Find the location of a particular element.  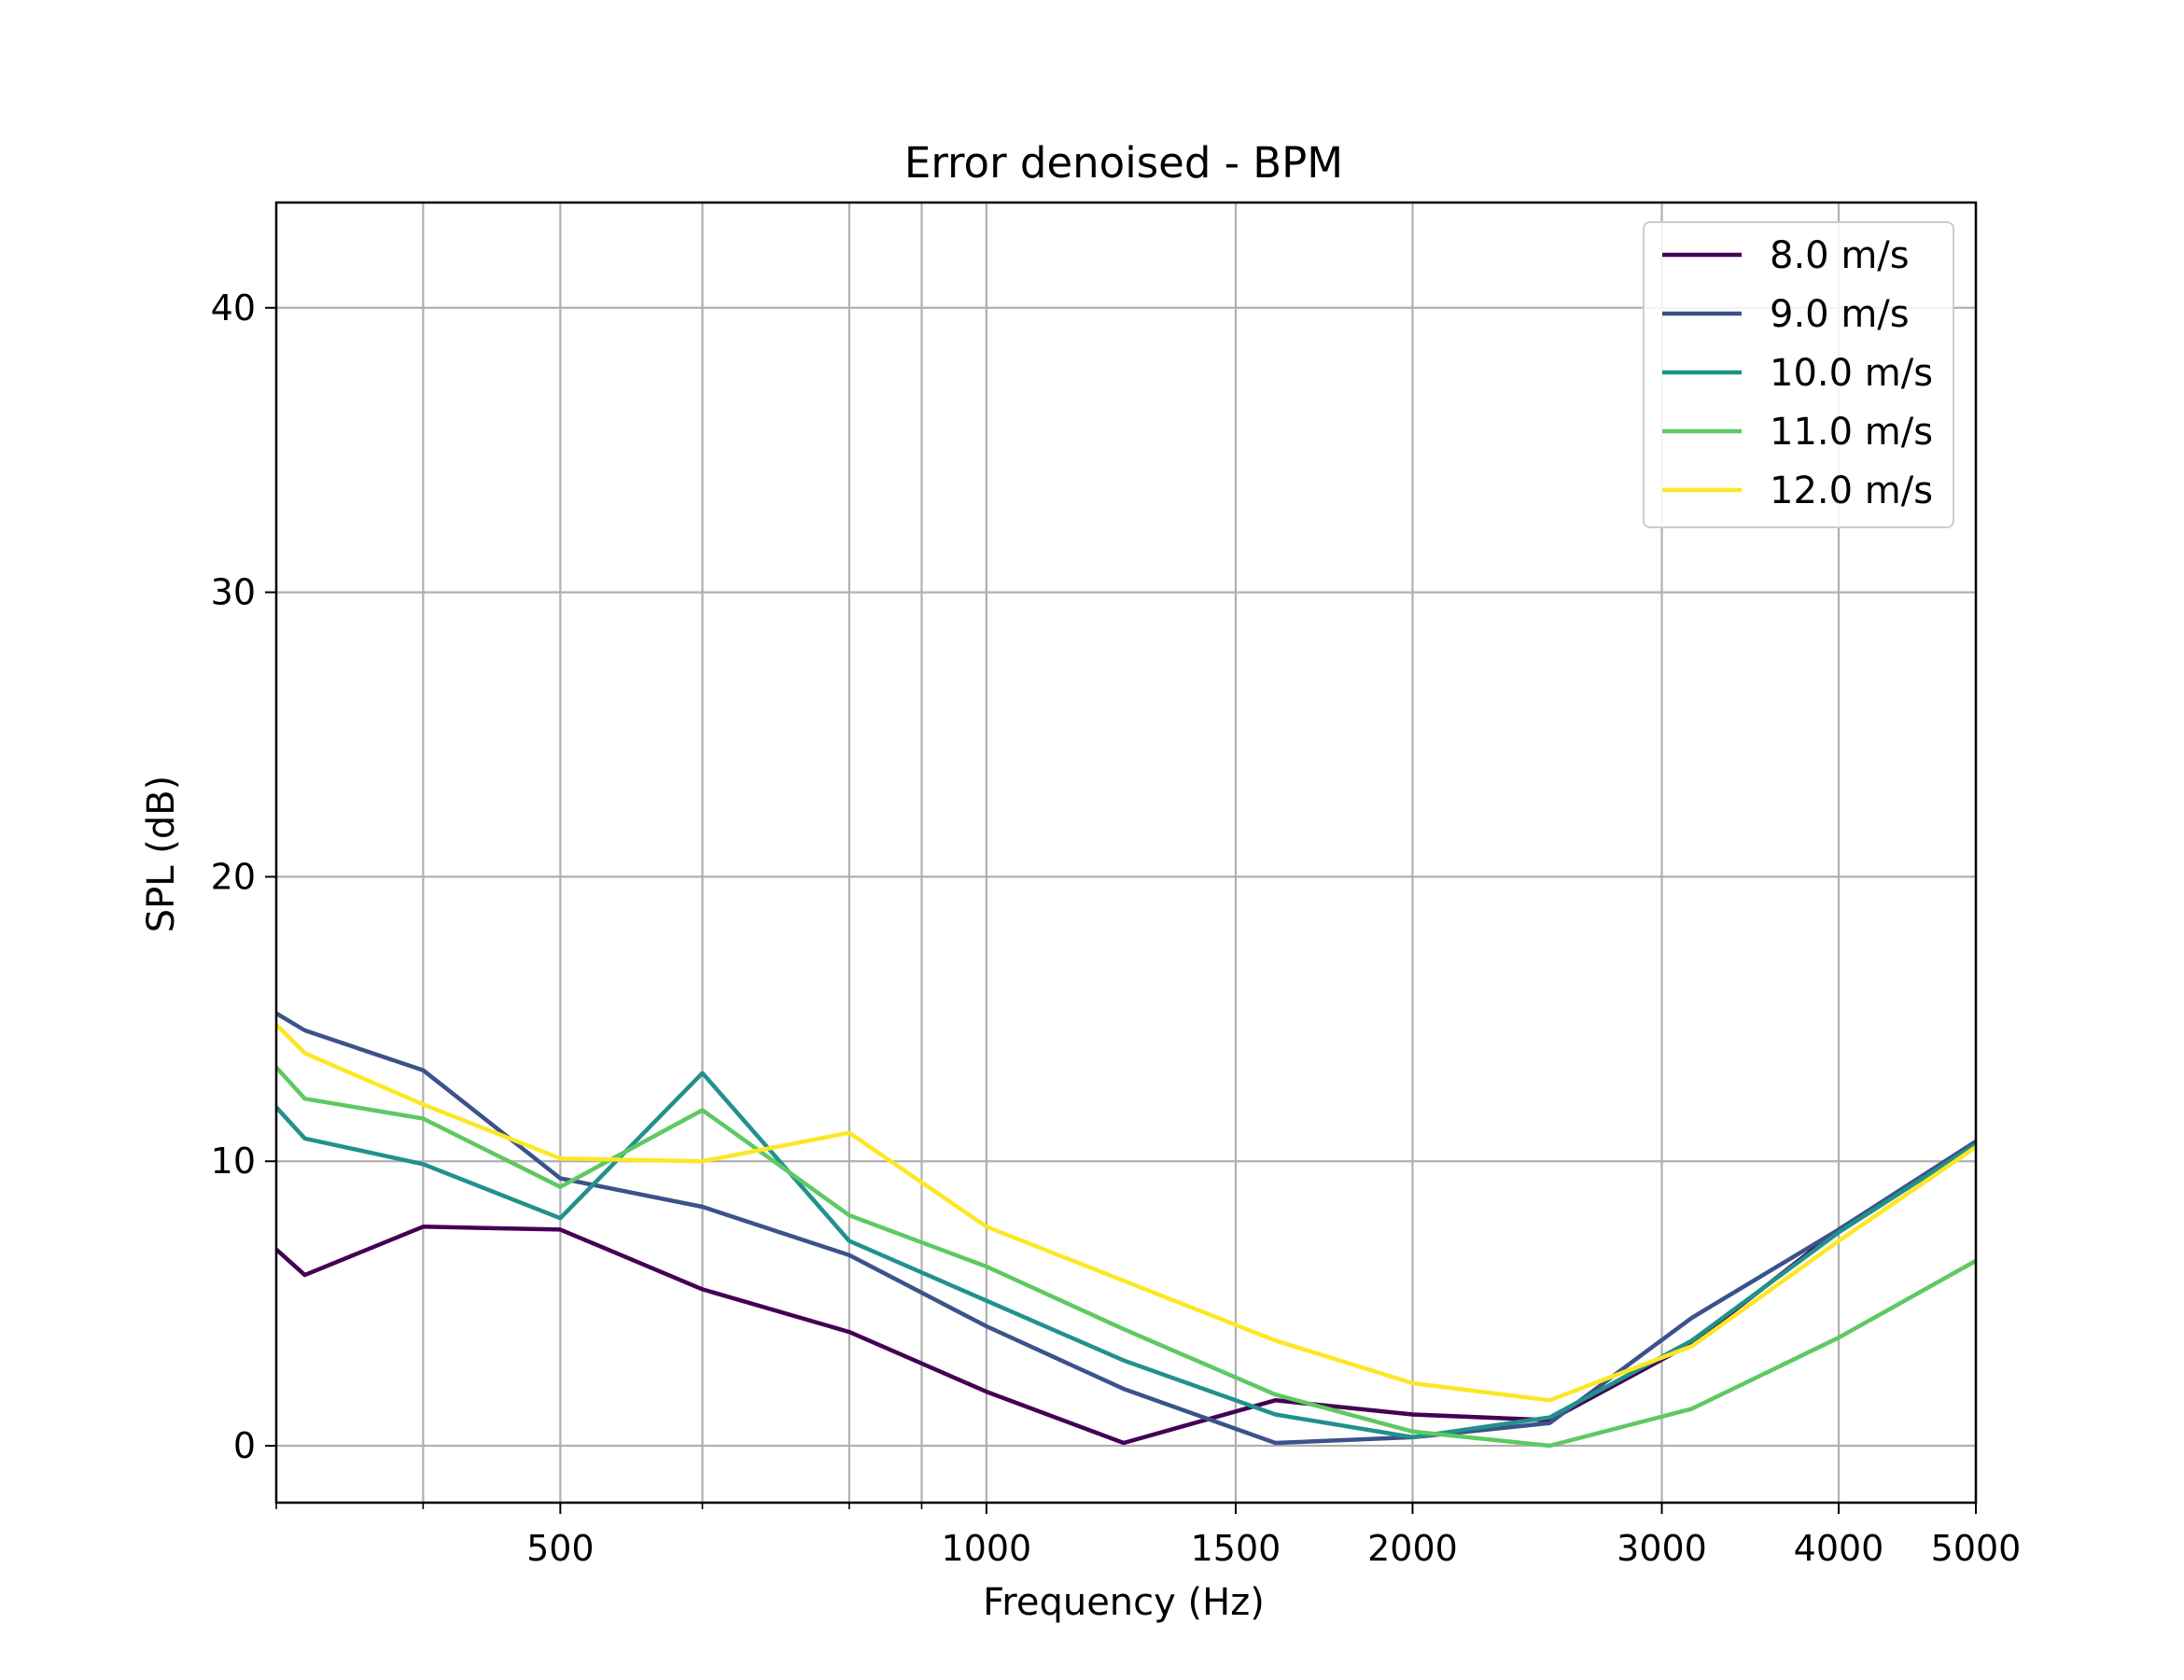

x-axis-label: Frequency (Hz) is located at coordinates (1124, 1602).